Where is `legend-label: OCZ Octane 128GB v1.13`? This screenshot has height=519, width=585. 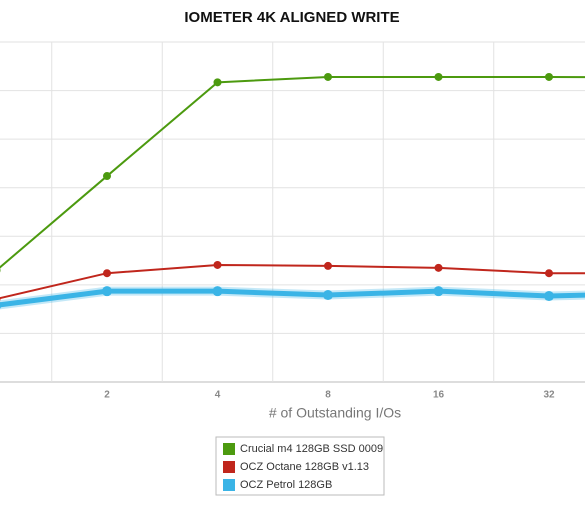
legend-label: OCZ Octane 128GB v1.13 is located at coordinates (304, 467).